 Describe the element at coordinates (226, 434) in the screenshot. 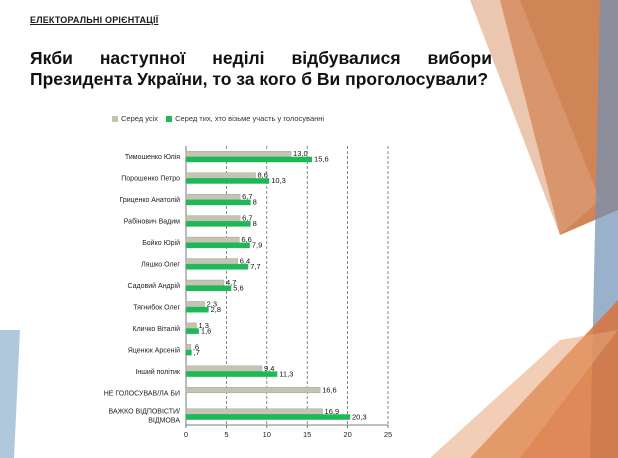

I see `x-tick-label: 5` at that location.